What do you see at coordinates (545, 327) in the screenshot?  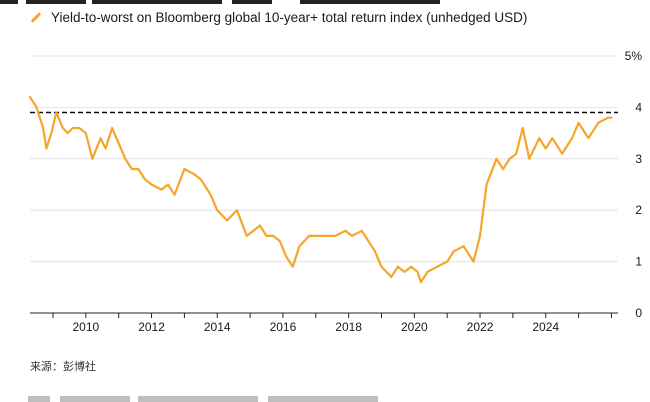 I see `x-tick-label: 2024` at bounding box center [545, 327].